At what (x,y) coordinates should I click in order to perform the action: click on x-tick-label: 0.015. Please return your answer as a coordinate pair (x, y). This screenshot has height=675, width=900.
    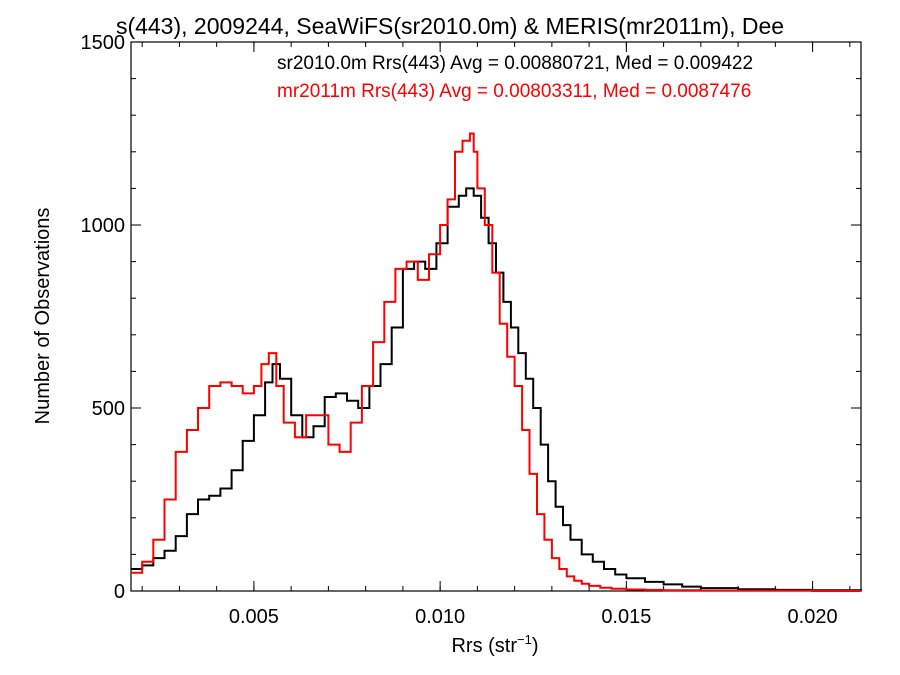
    Looking at the image, I should click on (626, 617).